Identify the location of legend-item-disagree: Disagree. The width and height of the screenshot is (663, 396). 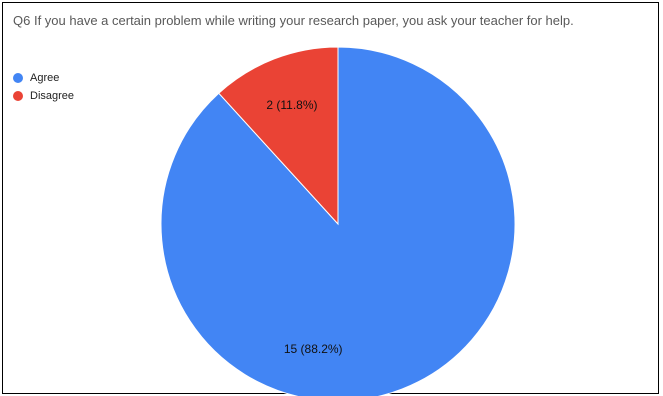
(43, 96).